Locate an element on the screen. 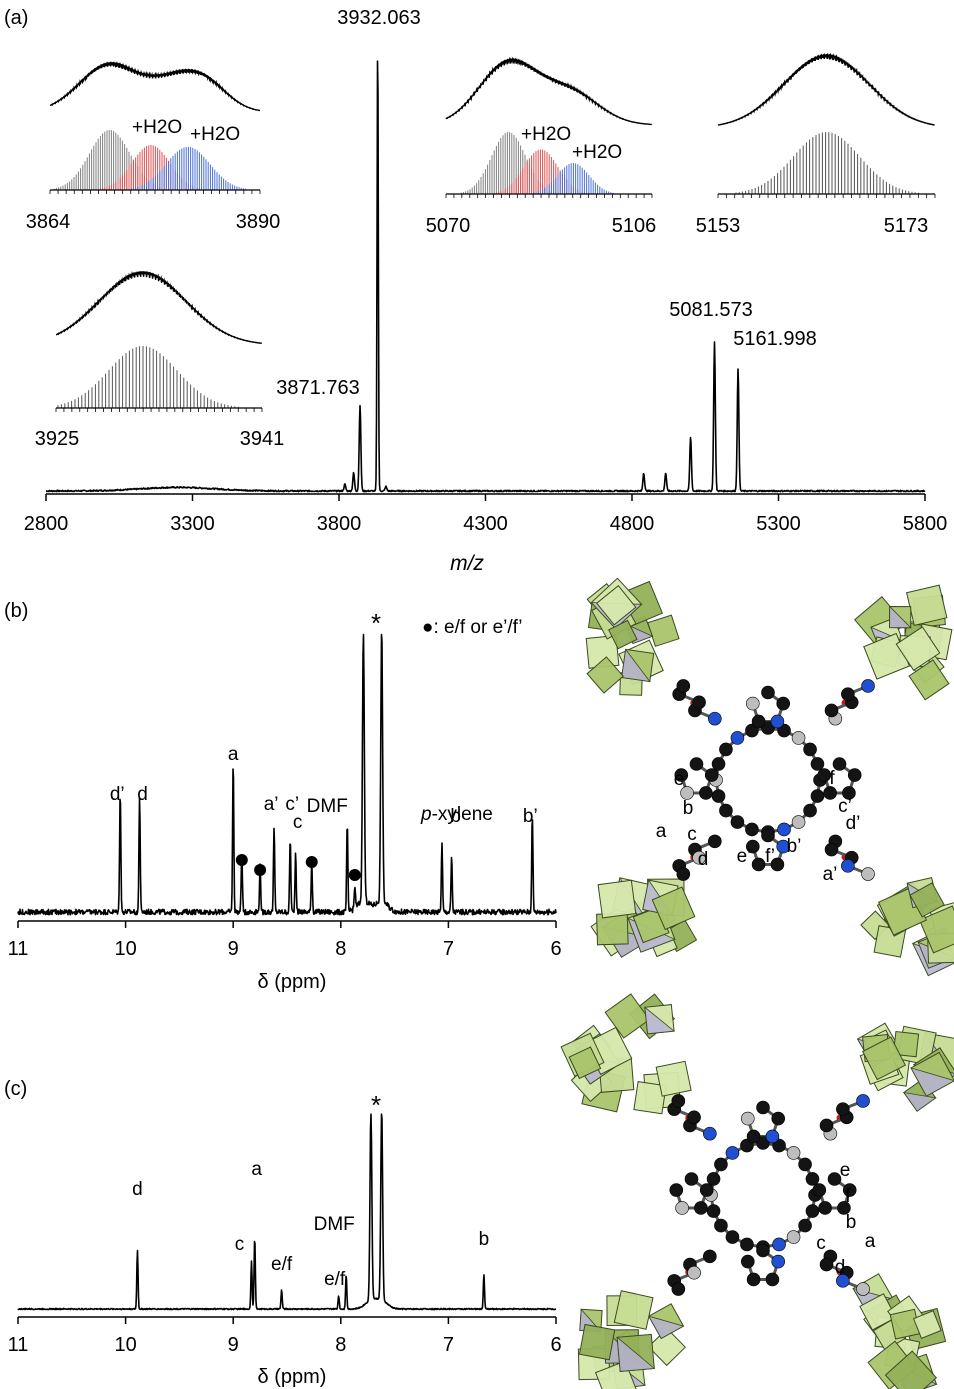 The image size is (954, 1389). ms-x-tick-label: 3300 is located at coordinates (192, 524).